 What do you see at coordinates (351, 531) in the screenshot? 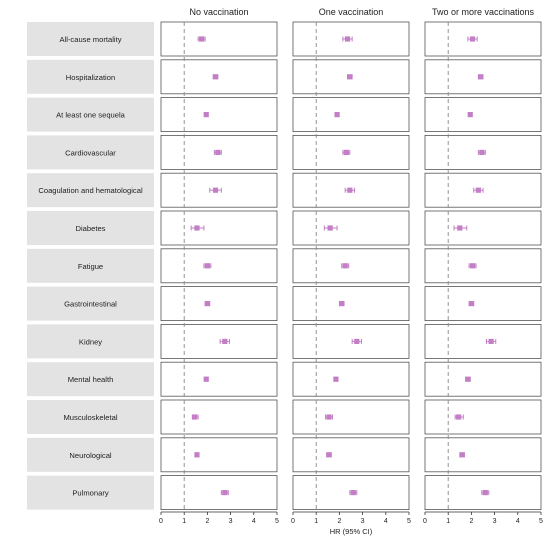
I see `x-axis-title: HR (95% CI)` at bounding box center [351, 531].